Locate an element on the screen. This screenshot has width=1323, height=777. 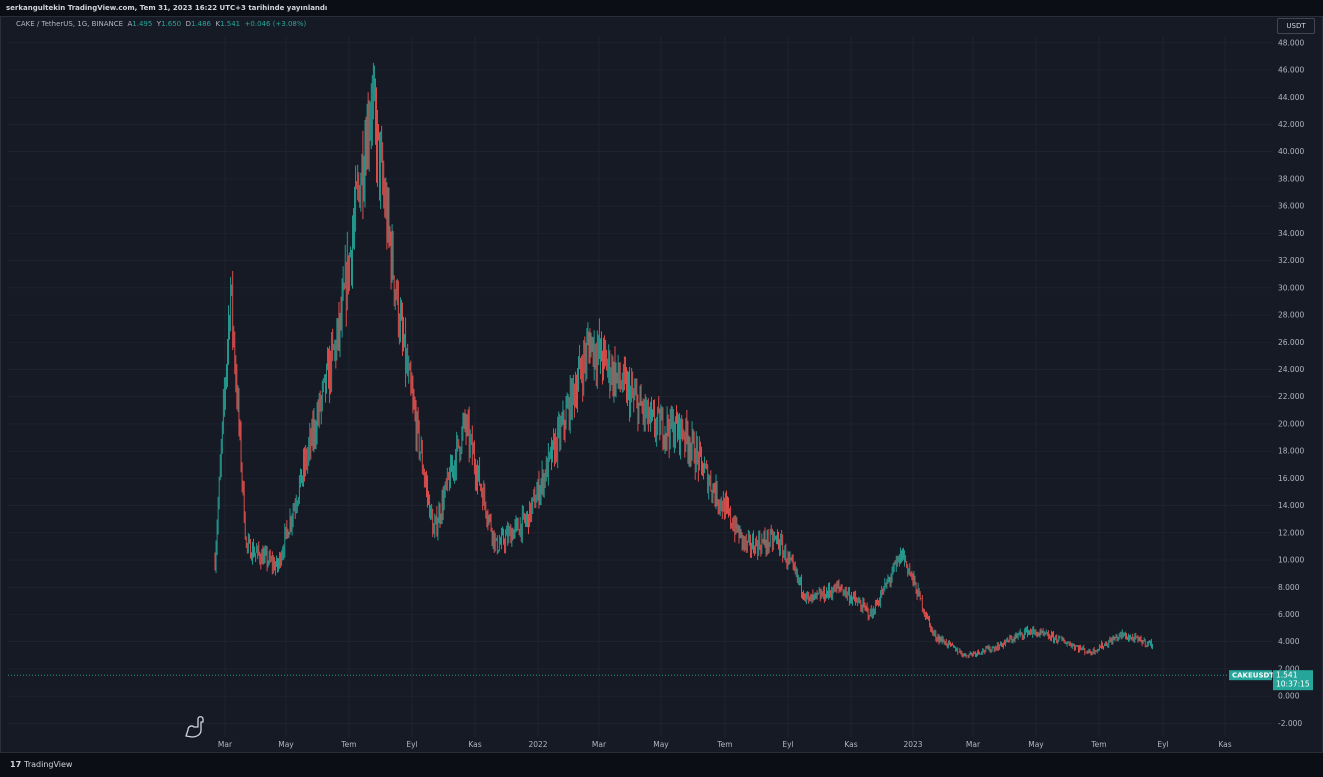
tradingview-logo-icon: 17 is located at coordinates (16, 764).